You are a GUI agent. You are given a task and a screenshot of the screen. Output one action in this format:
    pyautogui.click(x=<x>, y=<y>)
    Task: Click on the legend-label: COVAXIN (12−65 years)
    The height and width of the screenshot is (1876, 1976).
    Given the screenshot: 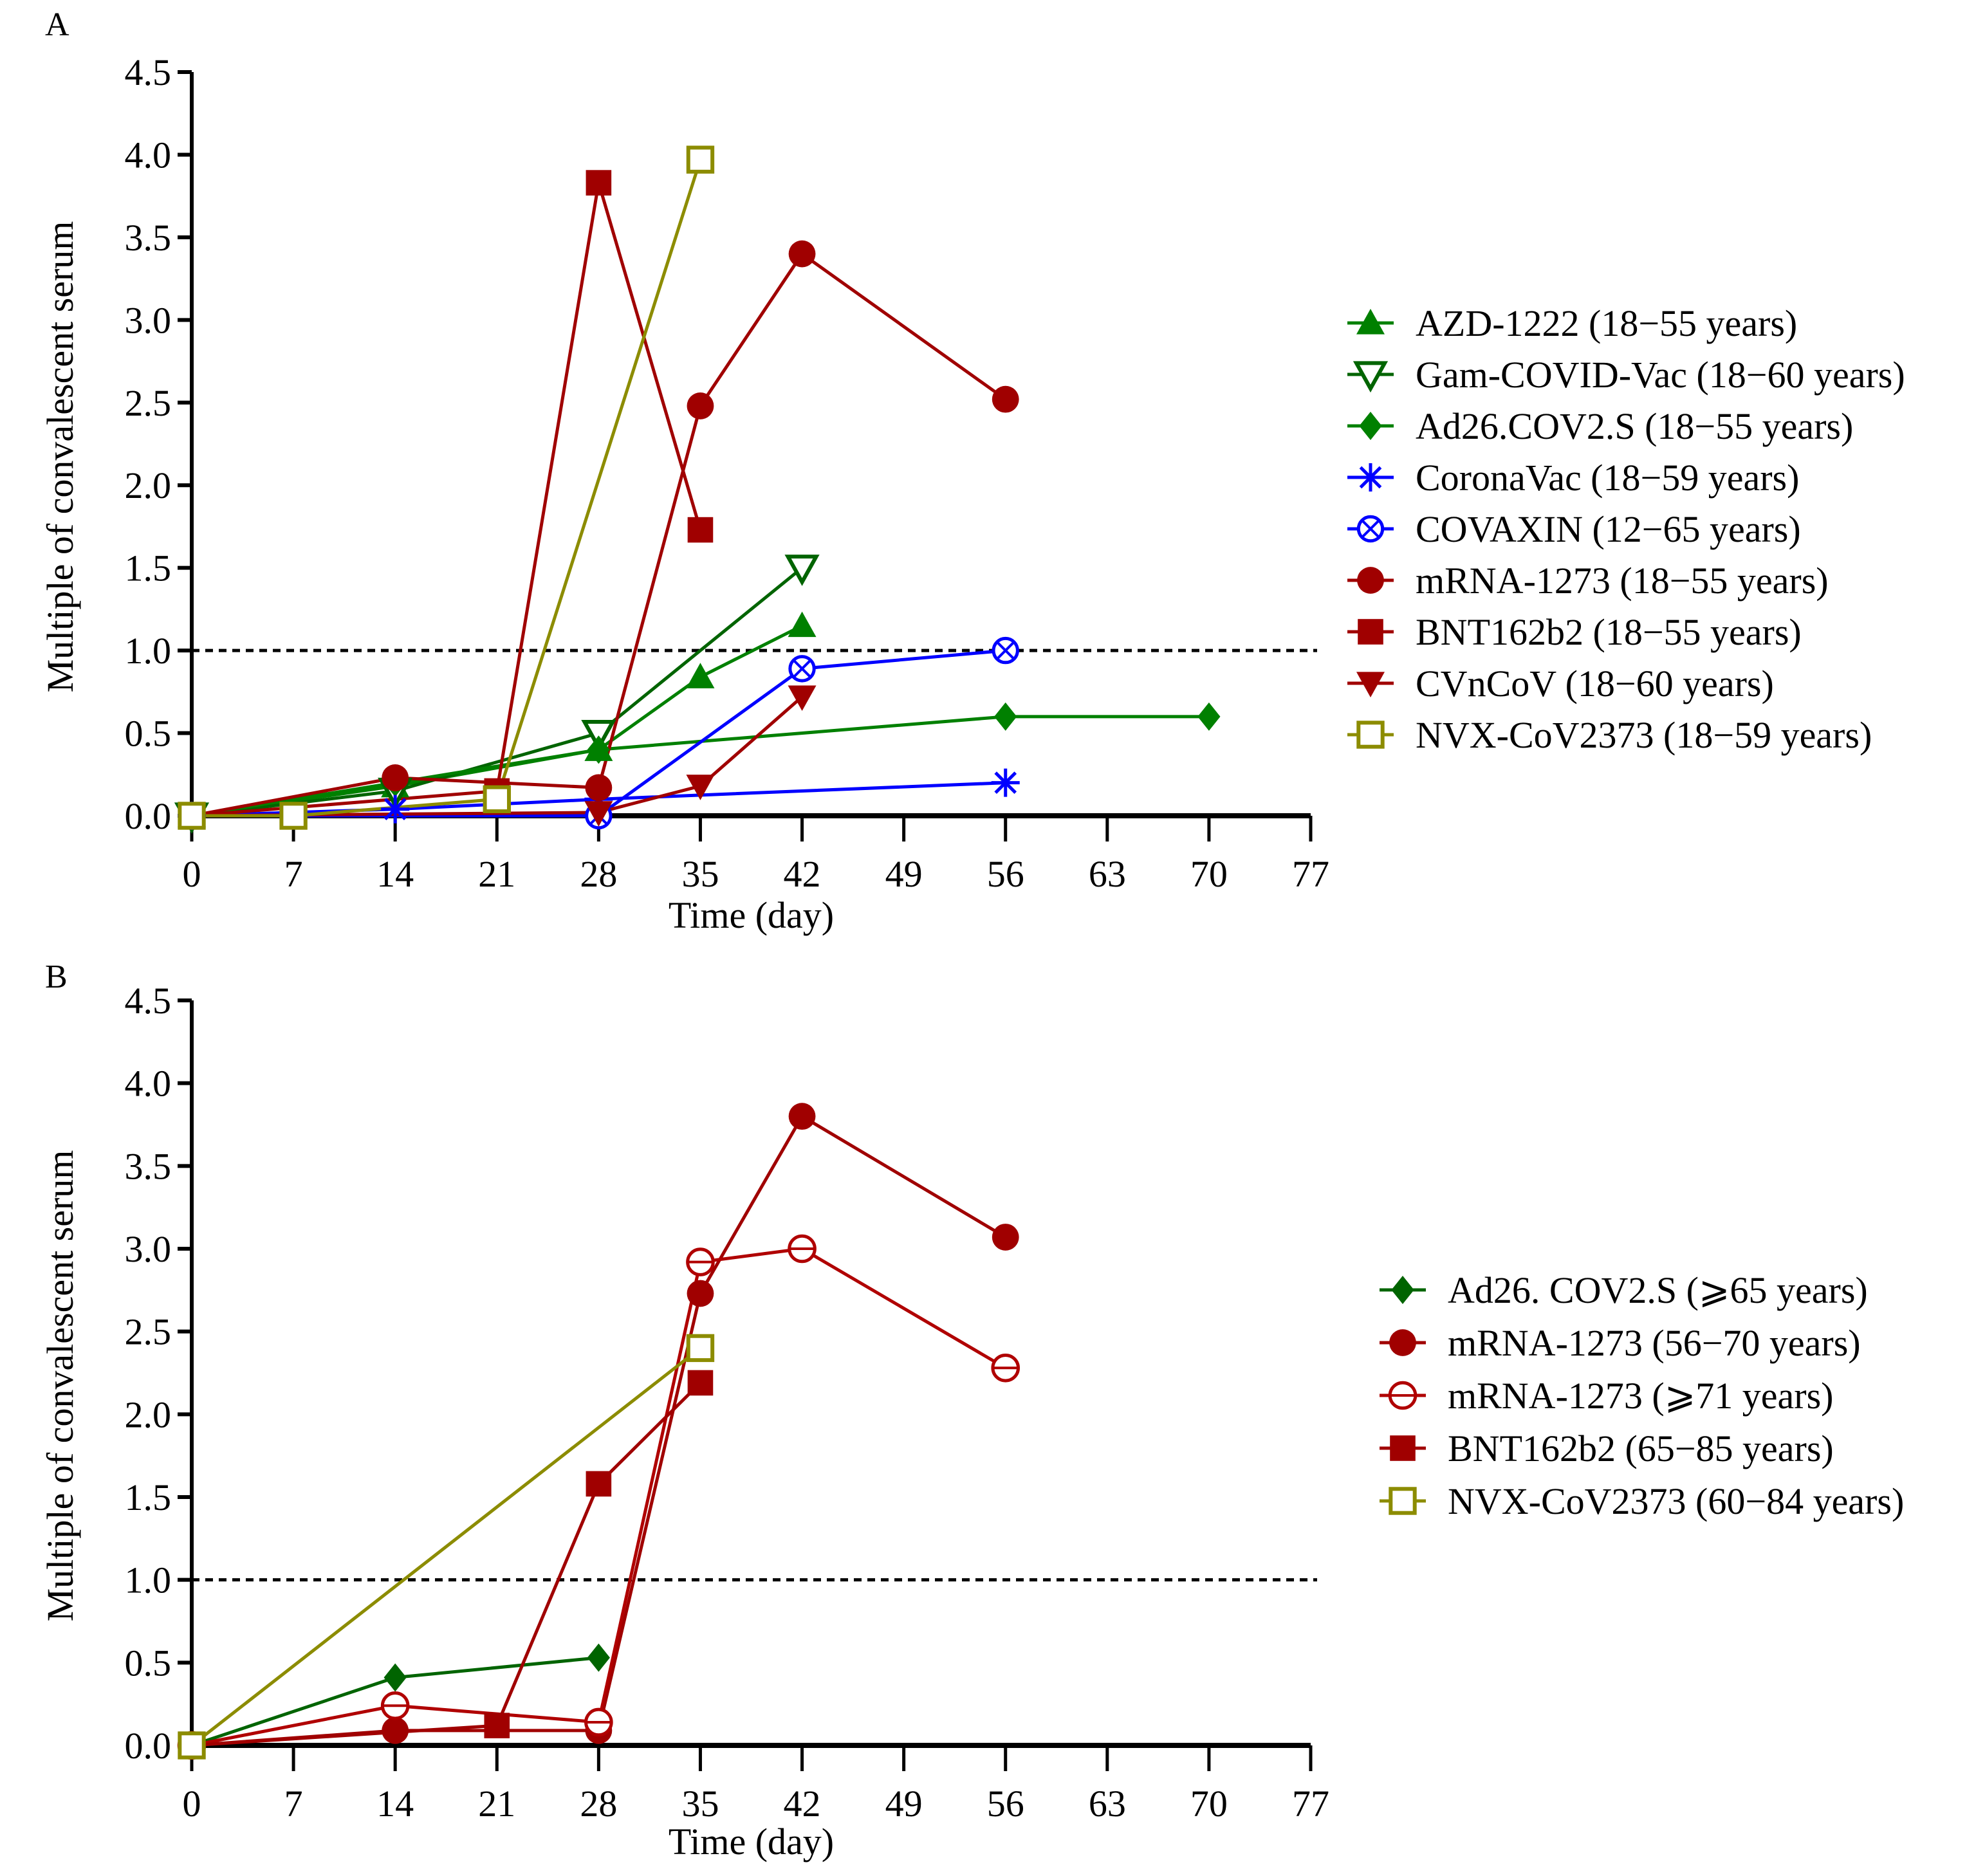 What is the action you would take?
    pyautogui.click(x=1608, y=529)
    